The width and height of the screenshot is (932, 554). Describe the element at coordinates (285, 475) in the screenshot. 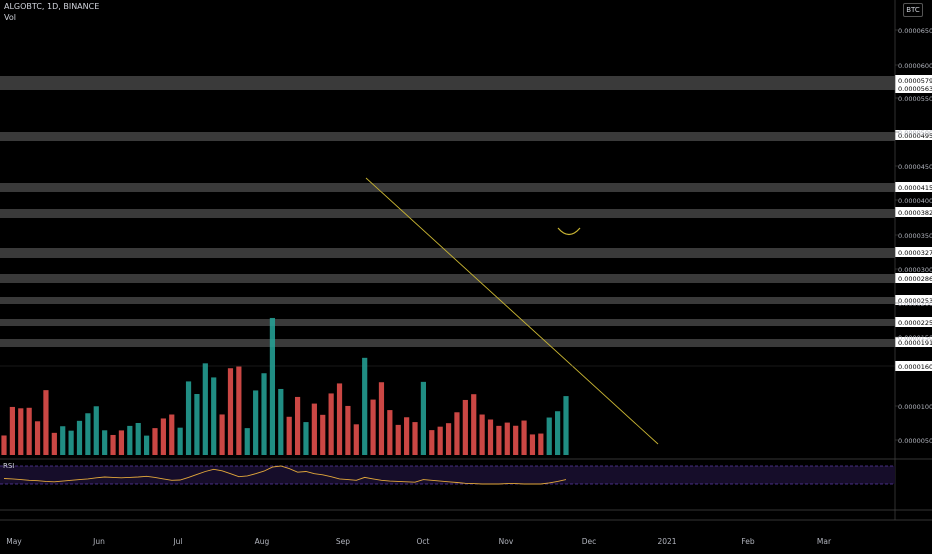

I see `rsi-line` at that location.